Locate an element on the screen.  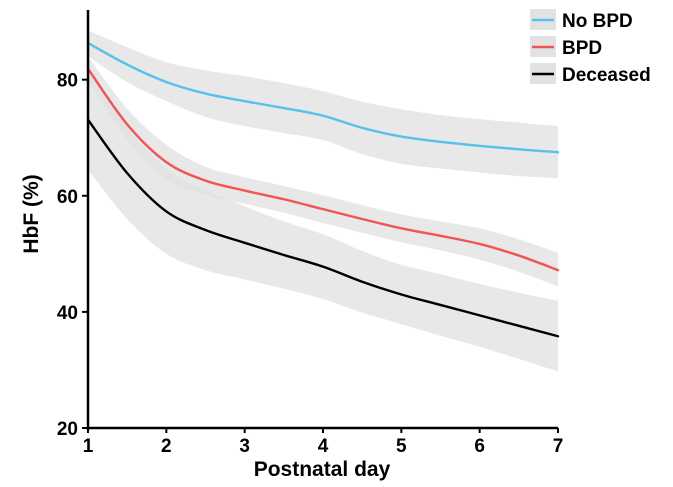
y-tick-label: 20 is located at coordinates (67, 429).